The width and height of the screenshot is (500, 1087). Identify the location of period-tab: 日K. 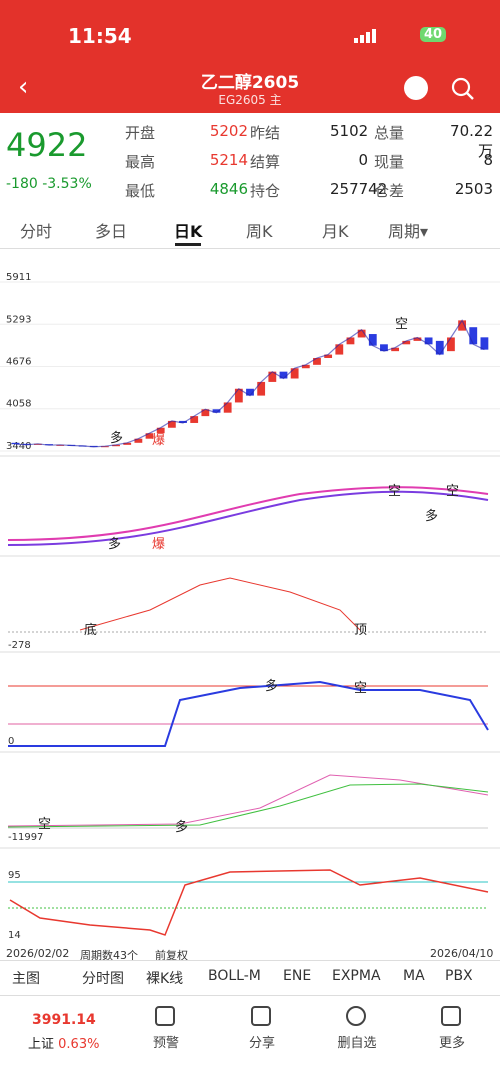
(188, 231).